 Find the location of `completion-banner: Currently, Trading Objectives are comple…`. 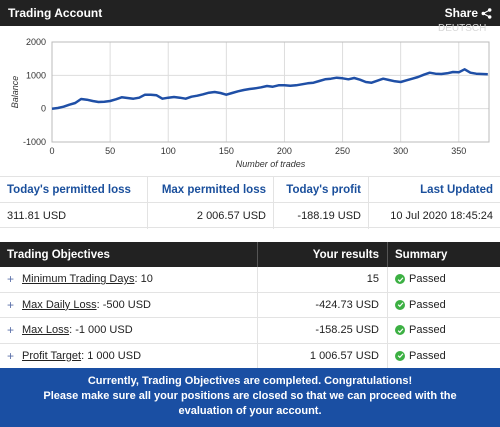

completion-banner: Currently, Trading Objectives are comple… is located at coordinates (250, 397).